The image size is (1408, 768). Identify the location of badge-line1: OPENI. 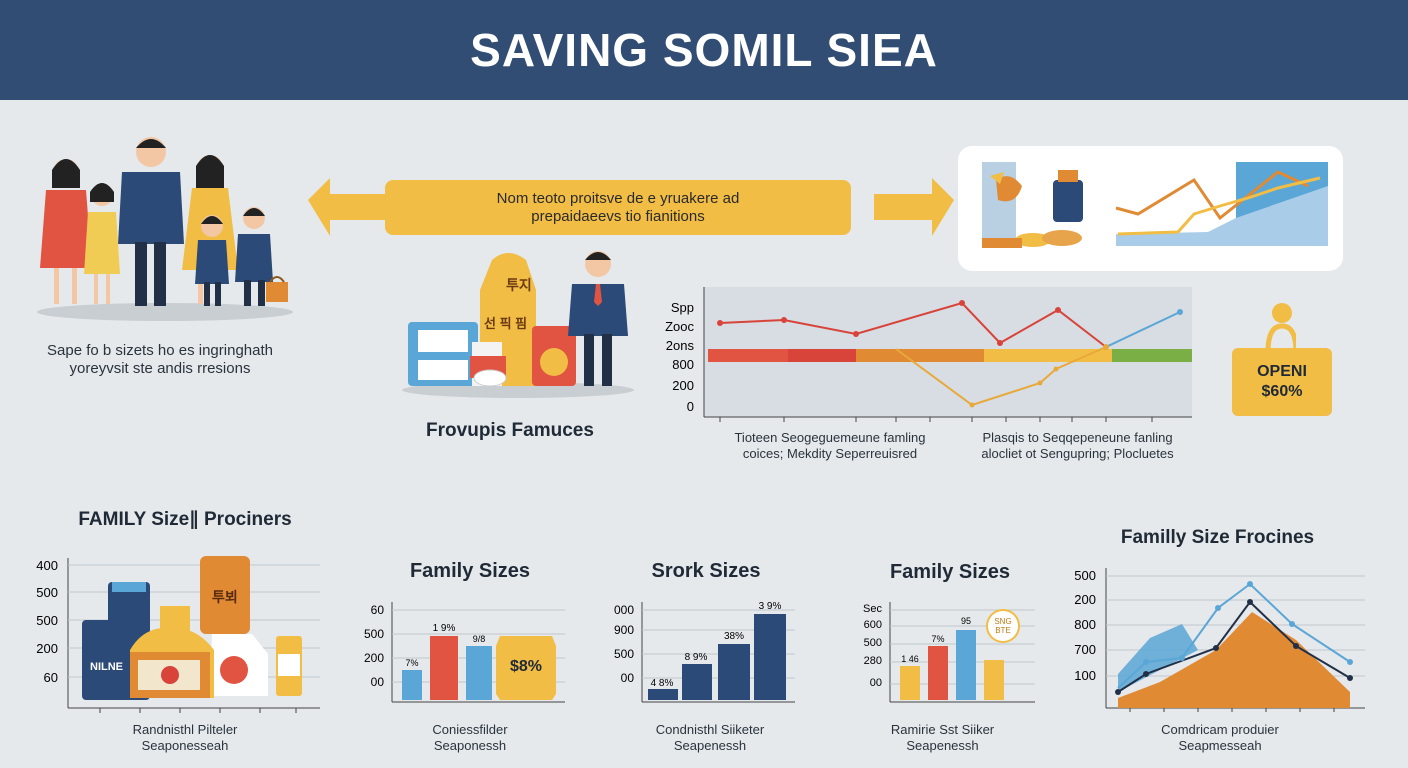
(1282, 371).